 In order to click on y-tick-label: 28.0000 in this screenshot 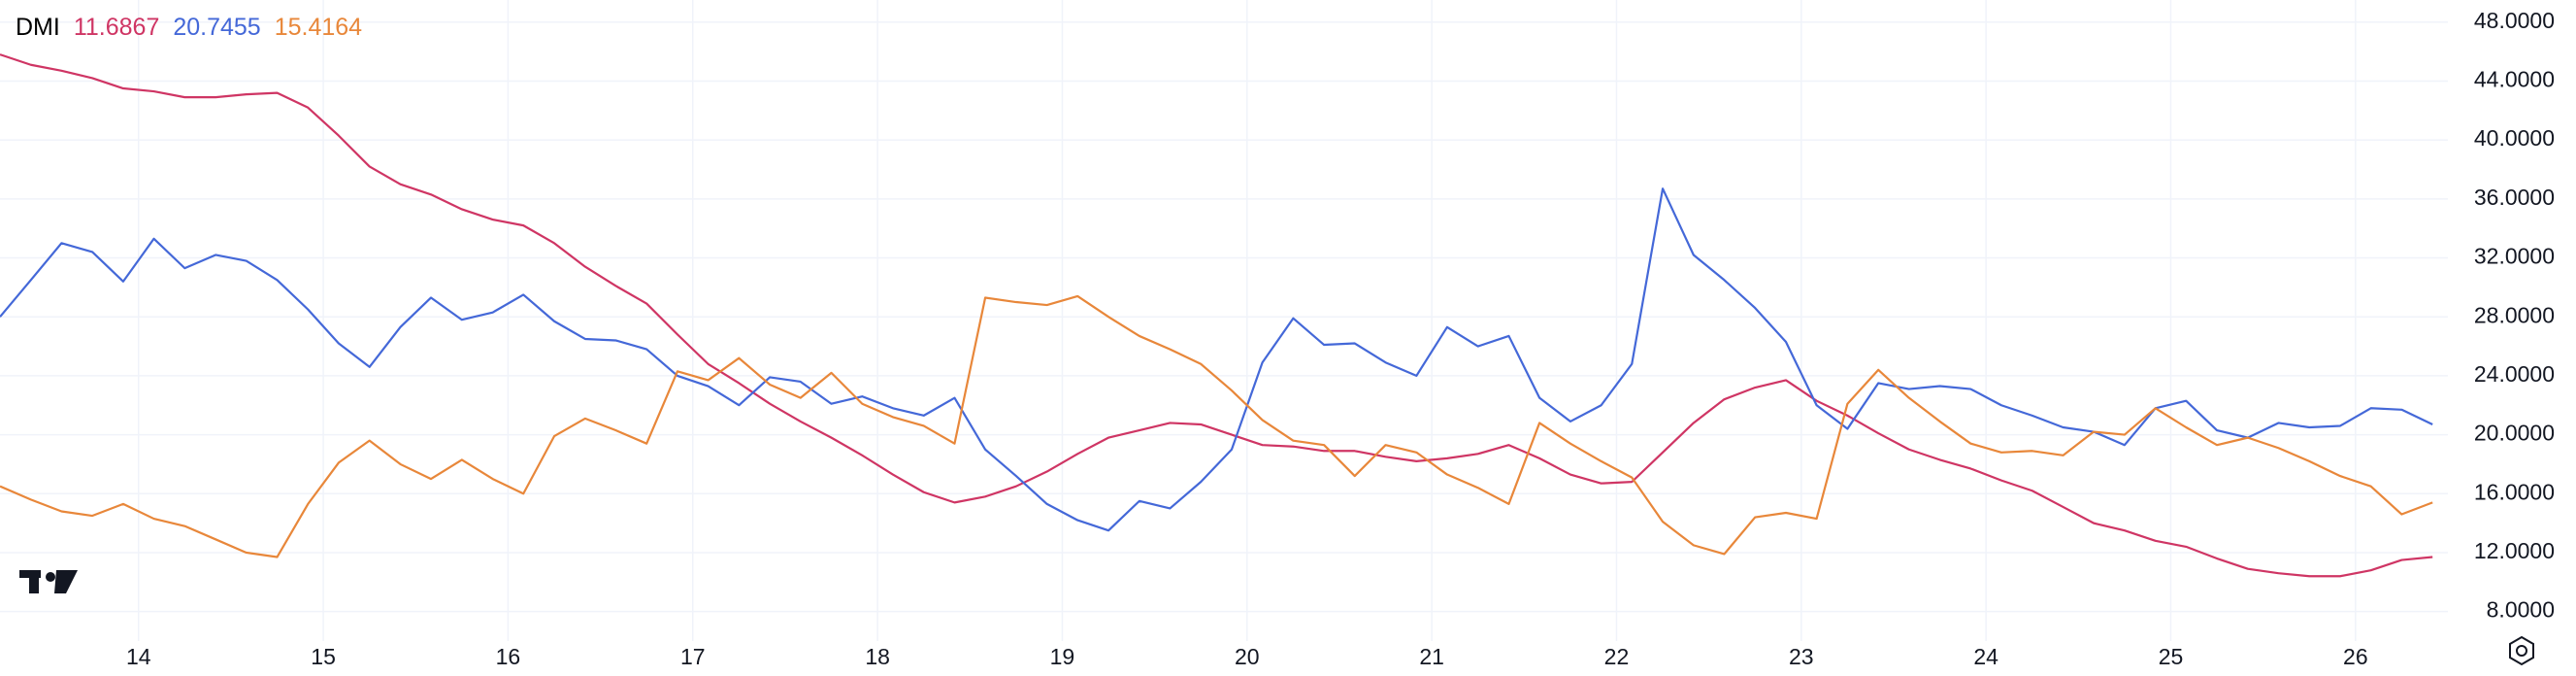, I will do `click(2514, 314)`.